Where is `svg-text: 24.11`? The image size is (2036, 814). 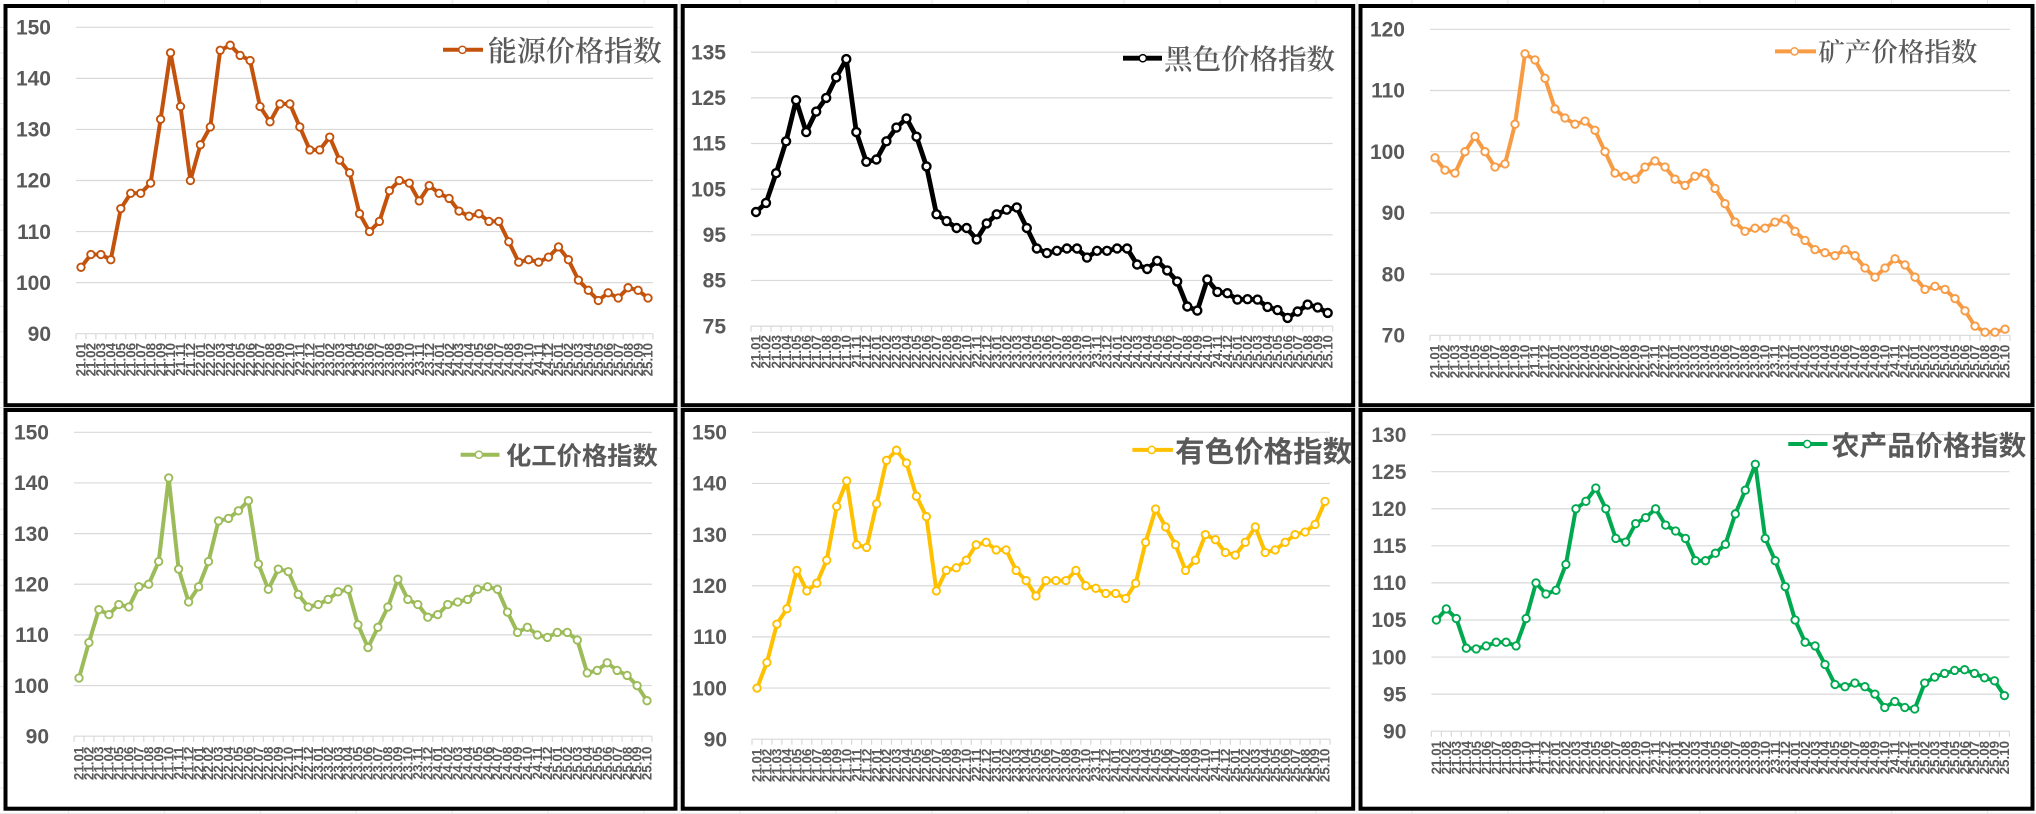
svg-text: 24.11 is located at coordinates (537, 762).